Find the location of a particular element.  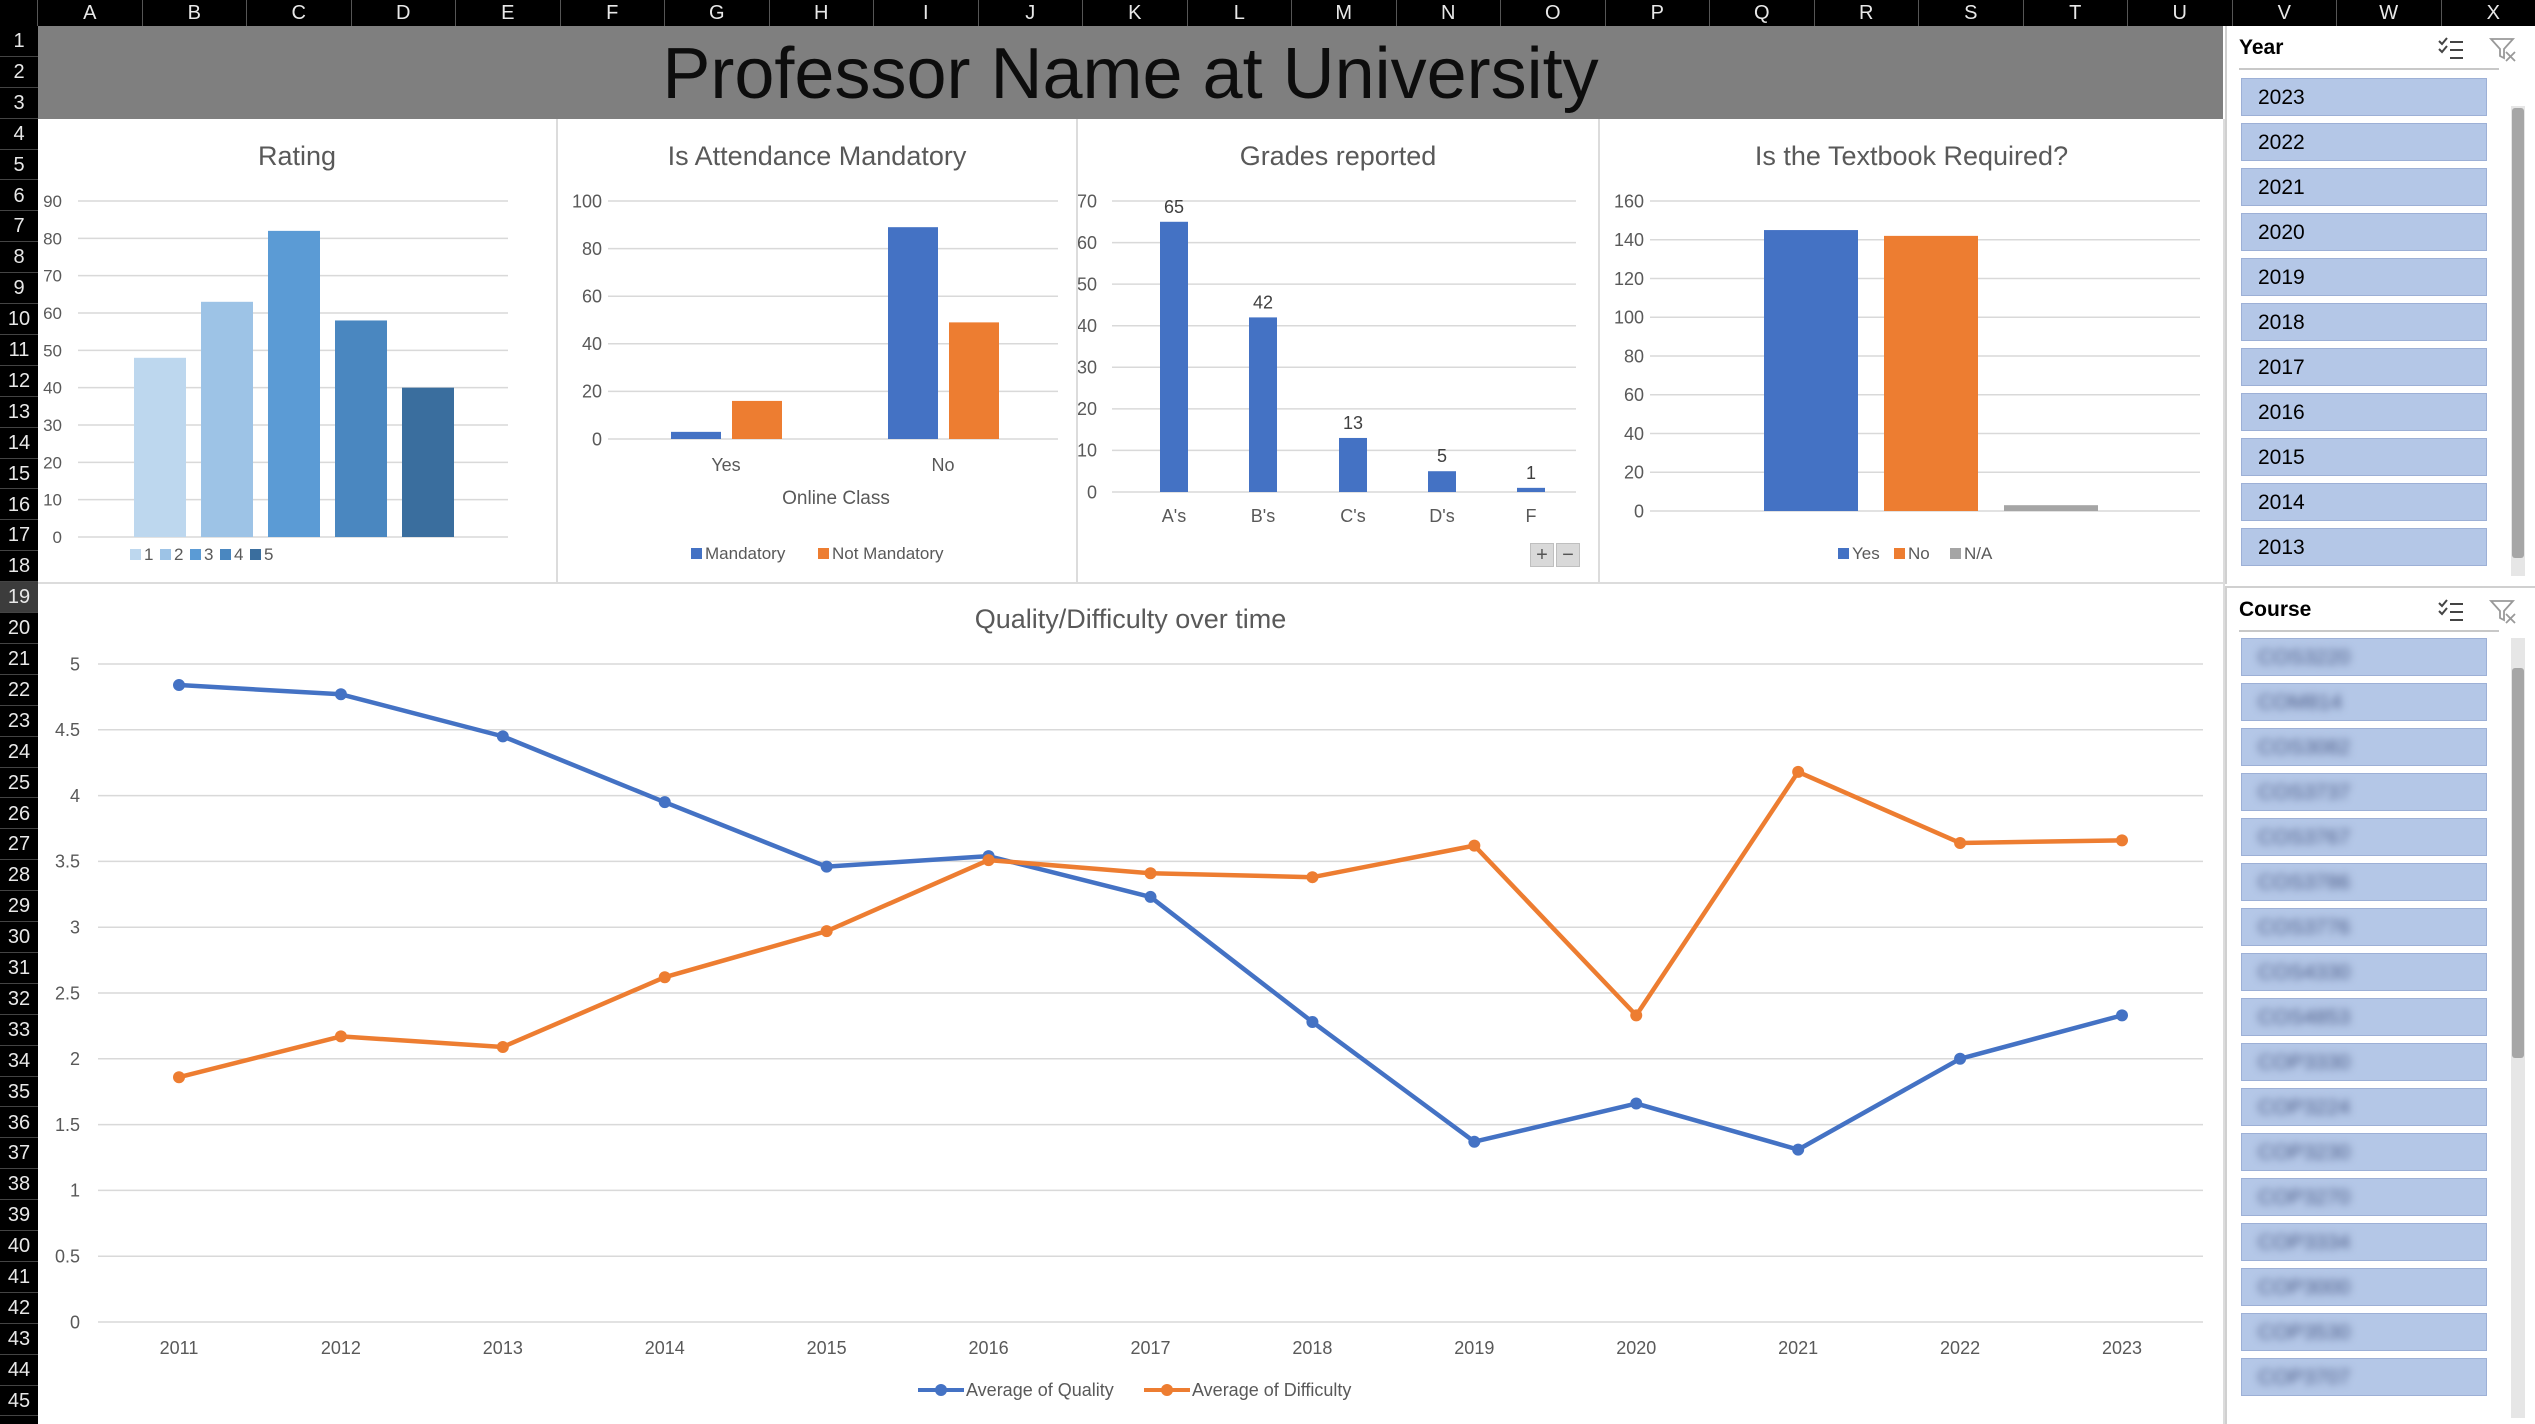

column-header-F: F is located at coordinates (613, 13).